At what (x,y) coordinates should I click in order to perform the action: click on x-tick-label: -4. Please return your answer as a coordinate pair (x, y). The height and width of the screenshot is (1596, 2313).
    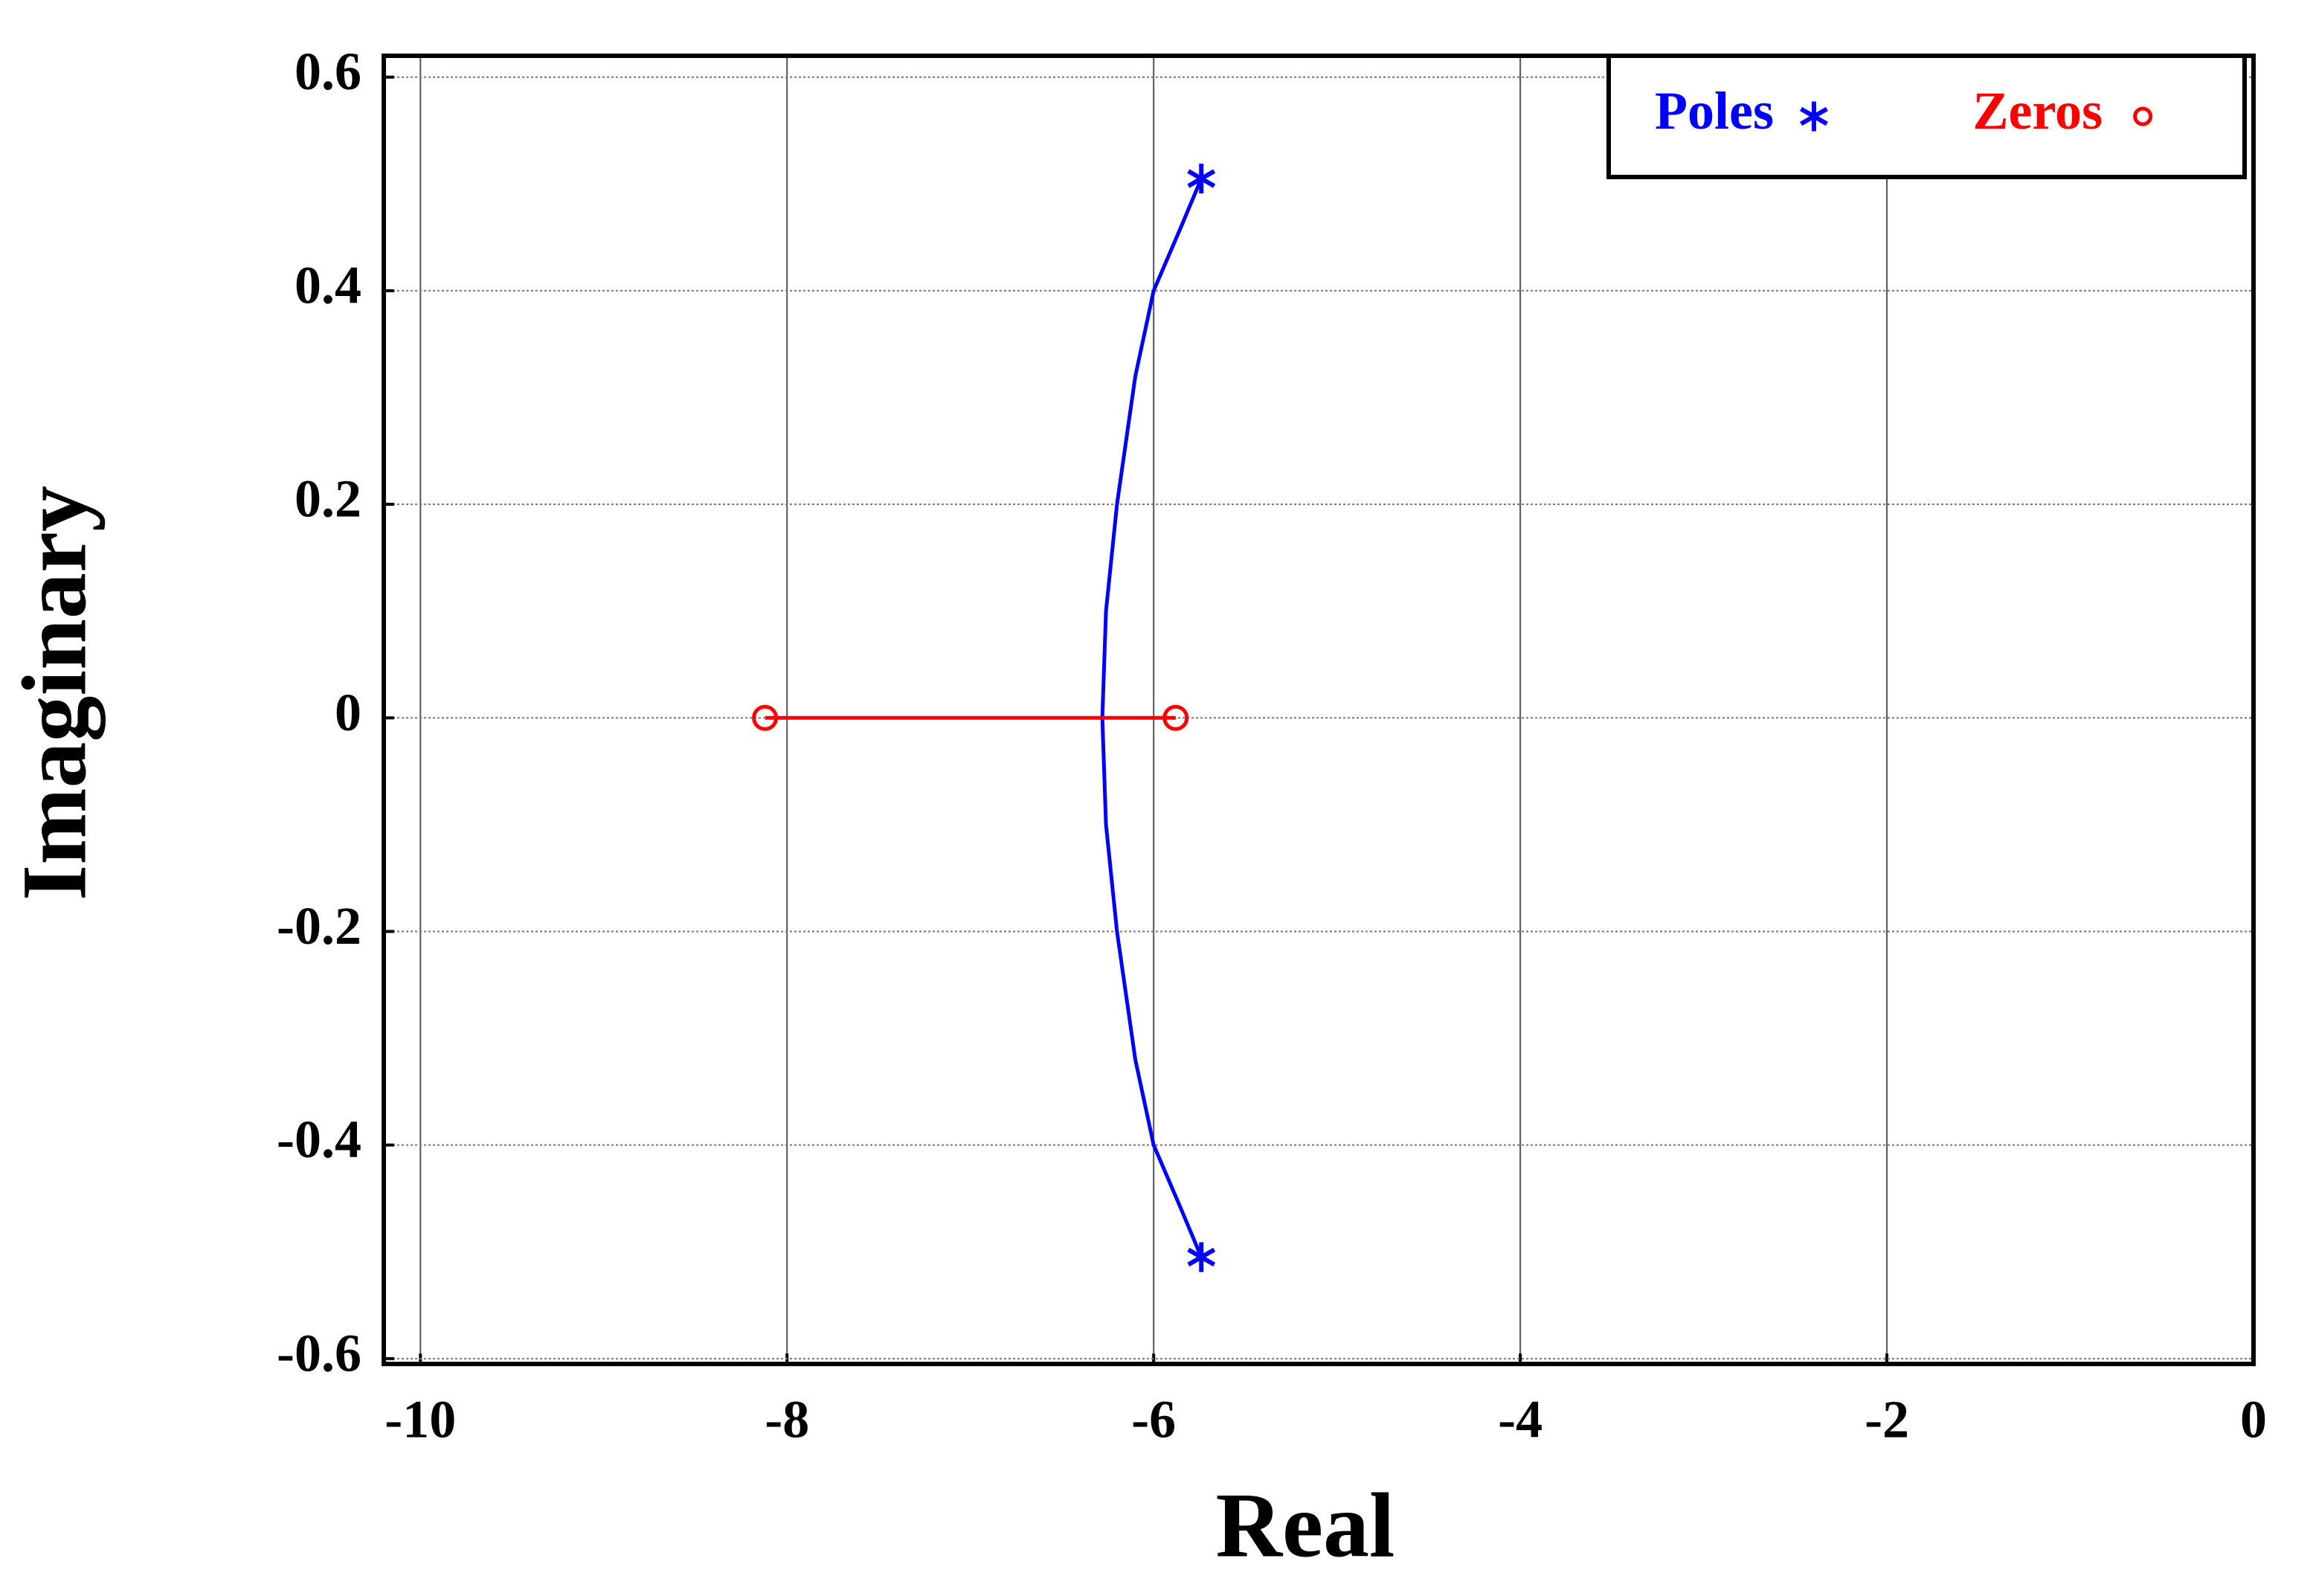
    Looking at the image, I should click on (1520, 1419).